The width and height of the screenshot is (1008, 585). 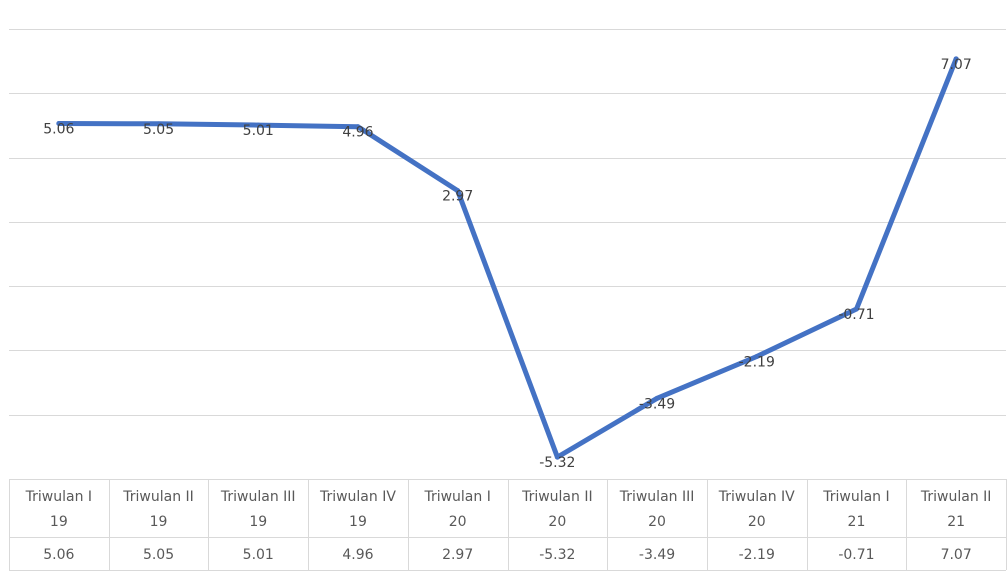 I want to click on category-label-9: Triwulan II, so click(x=956, y=497).